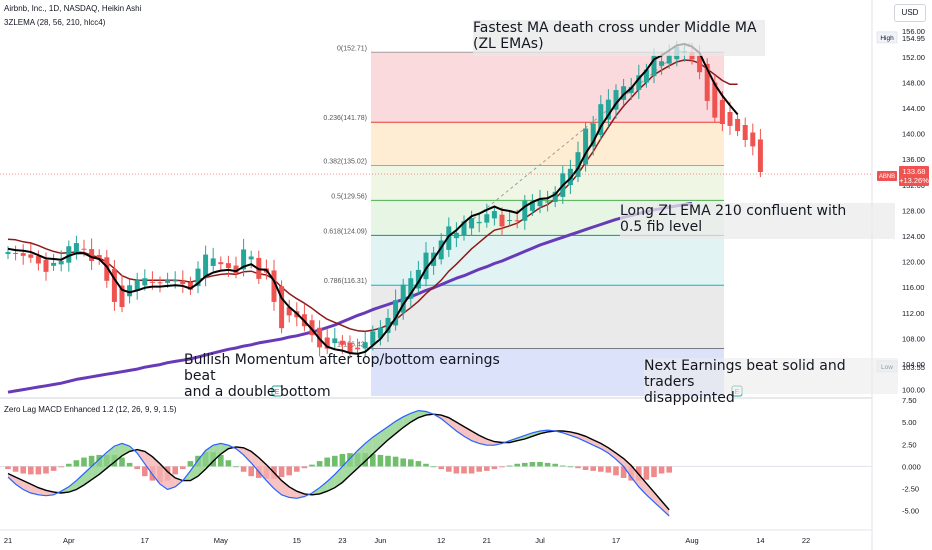  I want to click on price-tick-label: 144.00, so click(913, 108).